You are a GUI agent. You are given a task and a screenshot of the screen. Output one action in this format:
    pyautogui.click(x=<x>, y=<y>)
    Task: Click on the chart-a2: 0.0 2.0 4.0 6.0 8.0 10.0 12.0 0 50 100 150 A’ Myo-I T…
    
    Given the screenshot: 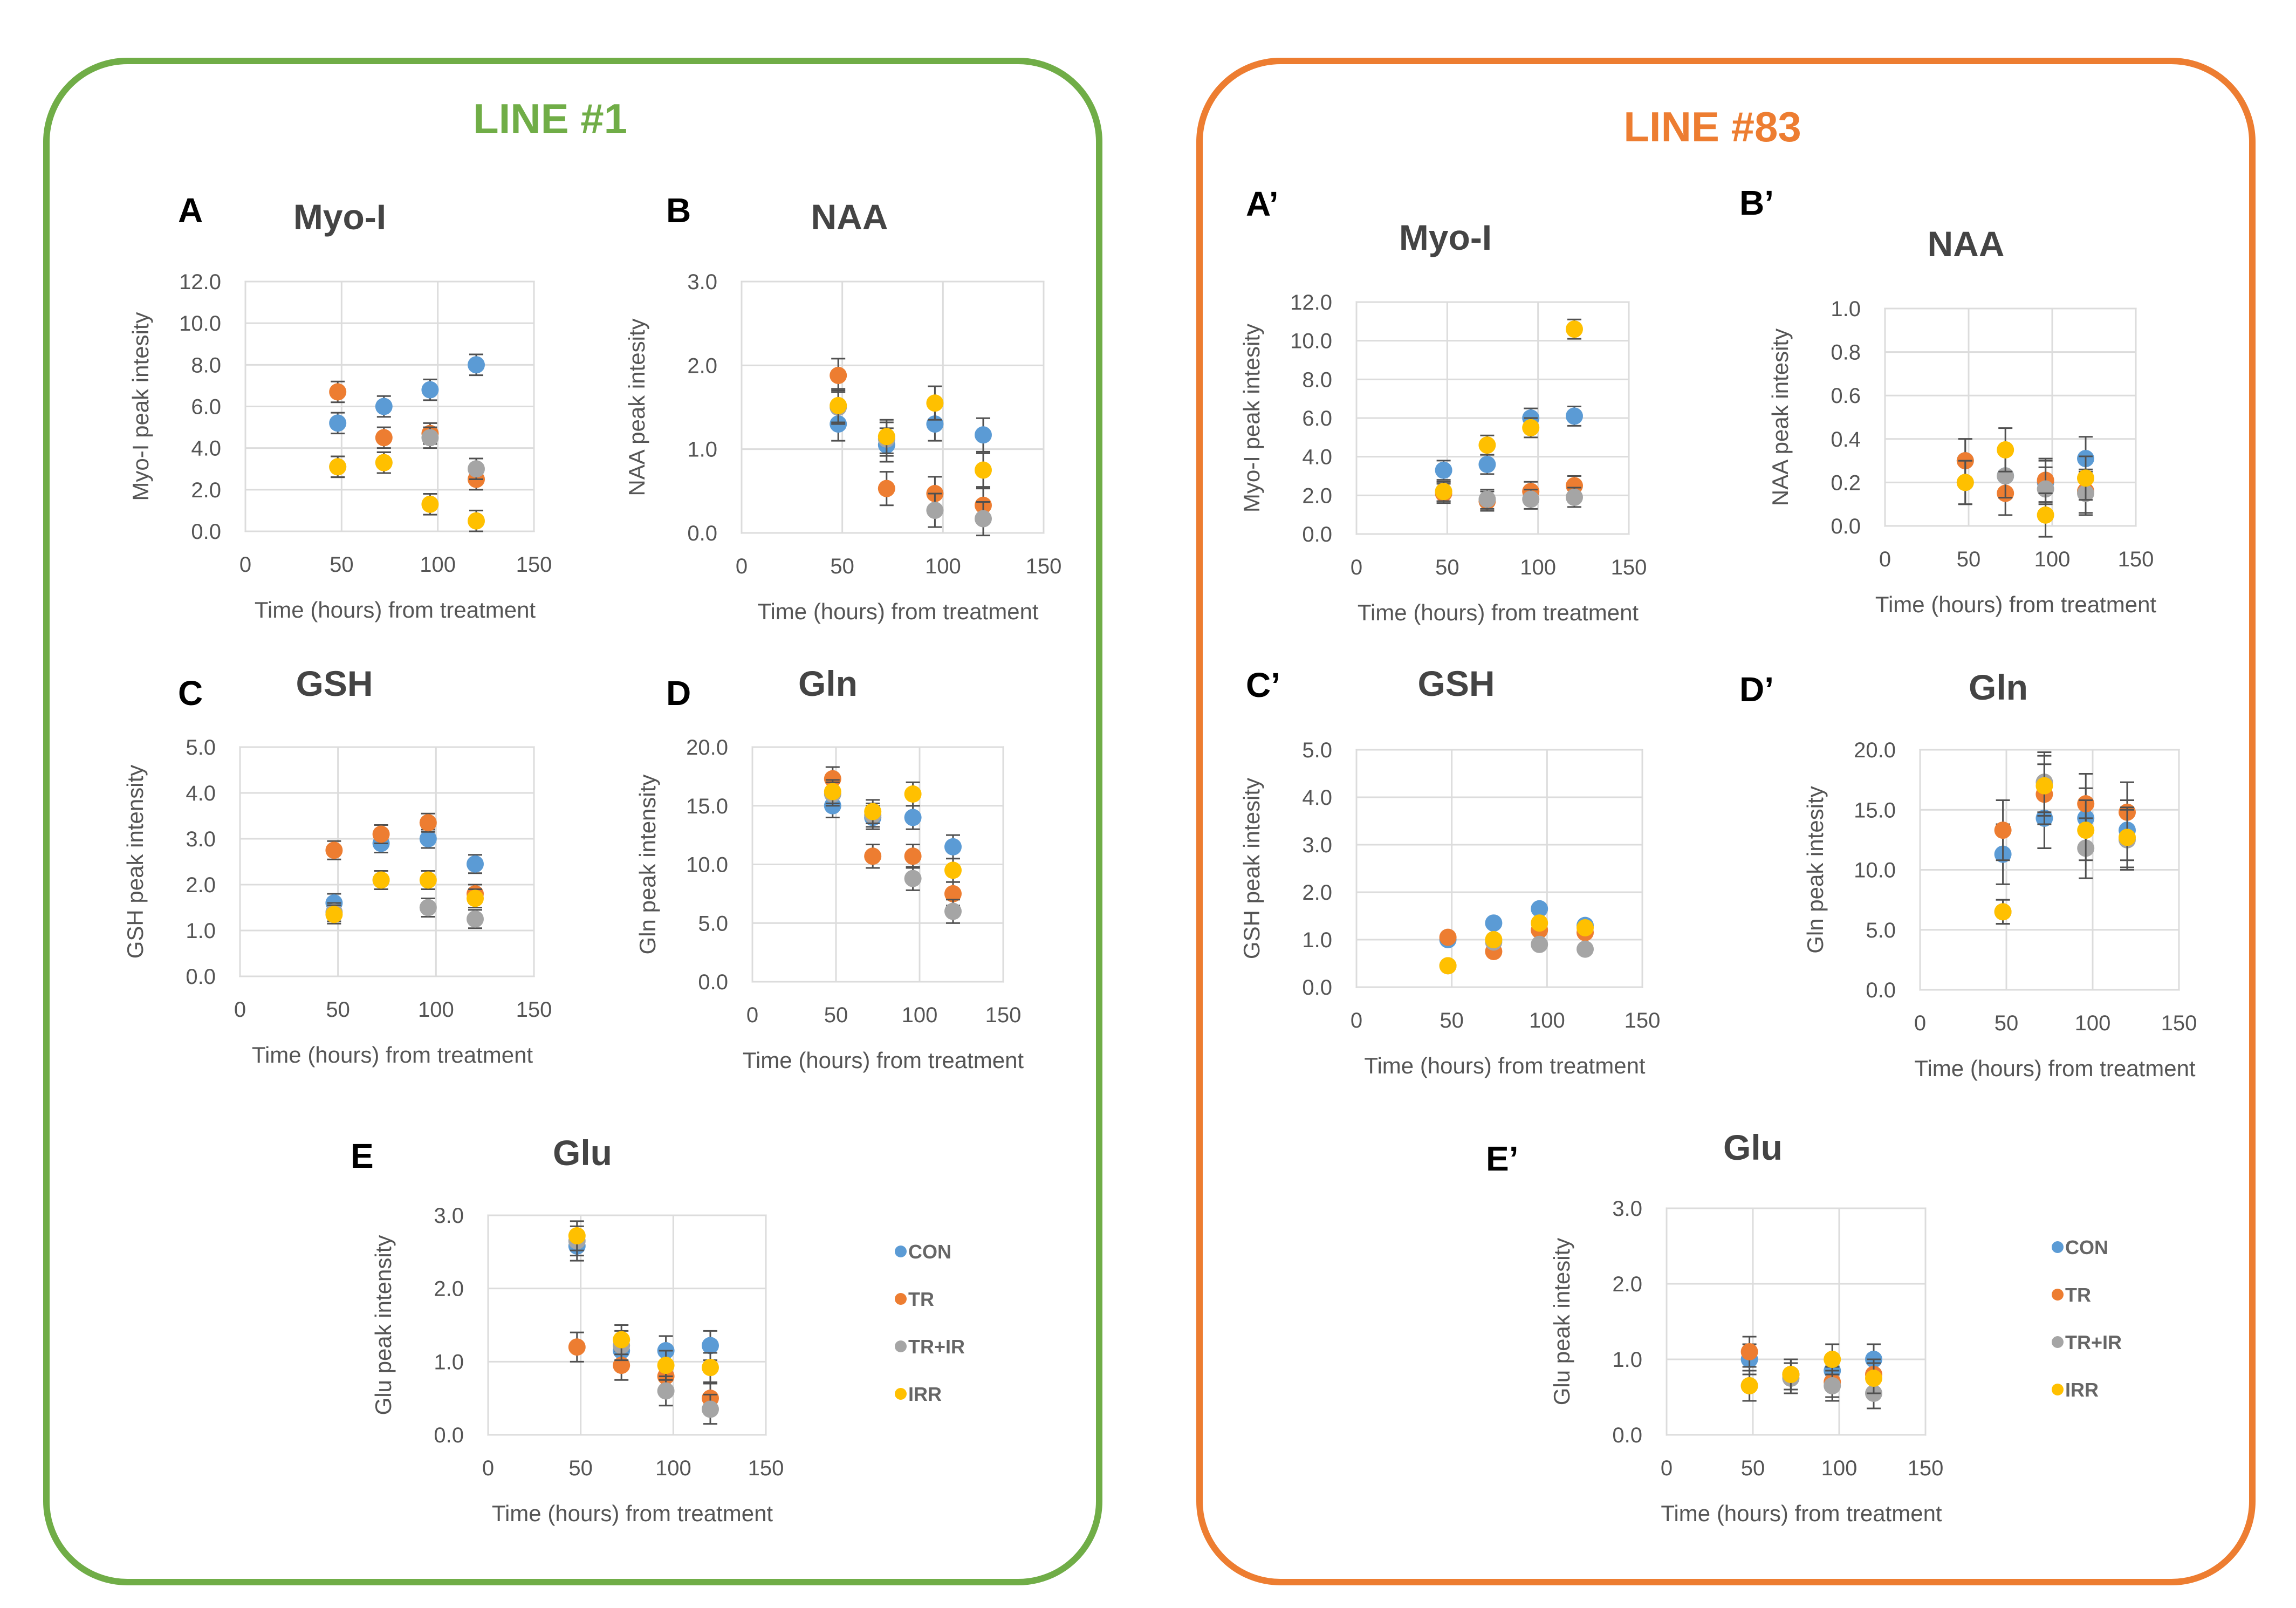 What is the action you would take?
    pyautogui.click(x=1443, y=404)
    